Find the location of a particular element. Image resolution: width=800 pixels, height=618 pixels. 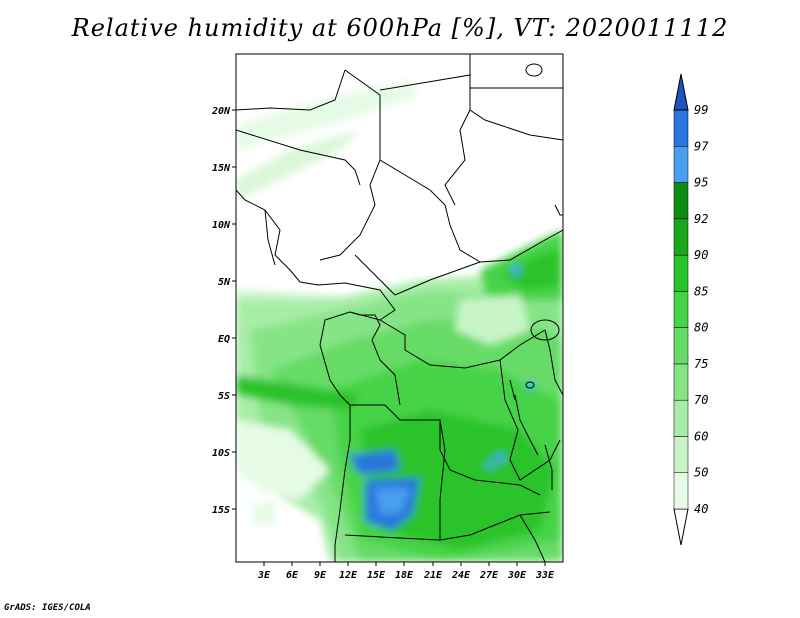

colorbar-label: 80 is located at coordinates (701, 328).